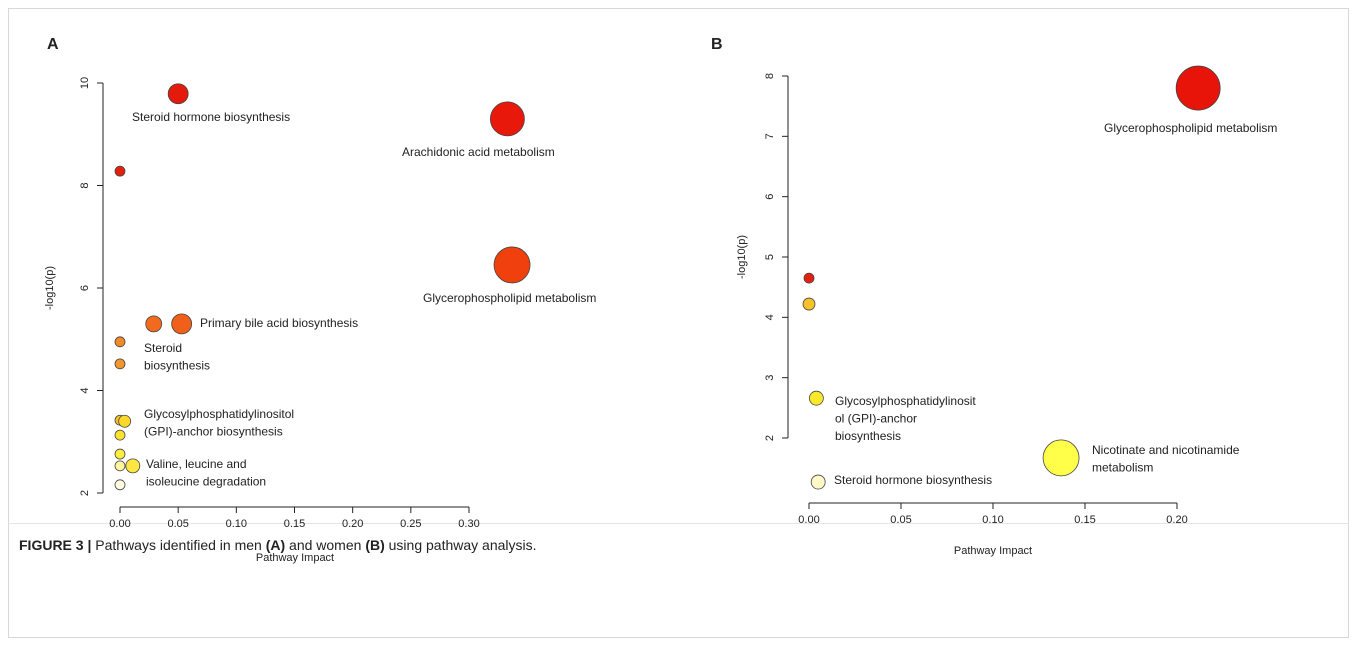  I want to click on annotation: Nicotinate and nicotinamide, so click(1166, 450).